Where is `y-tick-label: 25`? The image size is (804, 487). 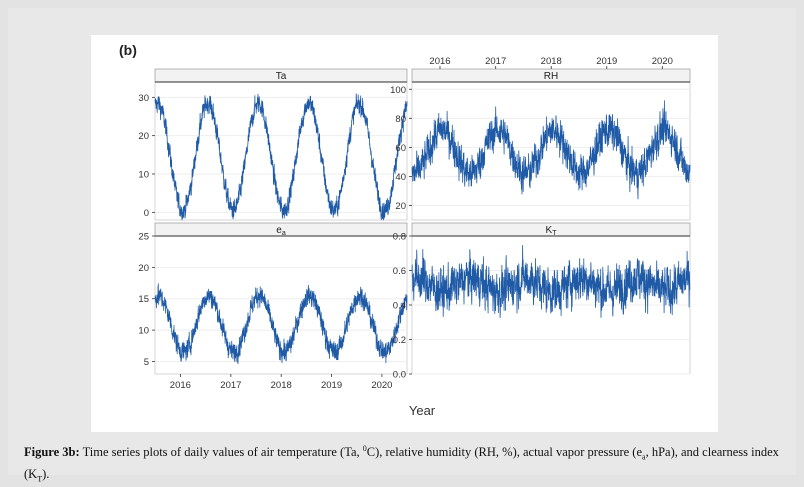
y-tick-label: 25 is located at coordinates (143, 237).